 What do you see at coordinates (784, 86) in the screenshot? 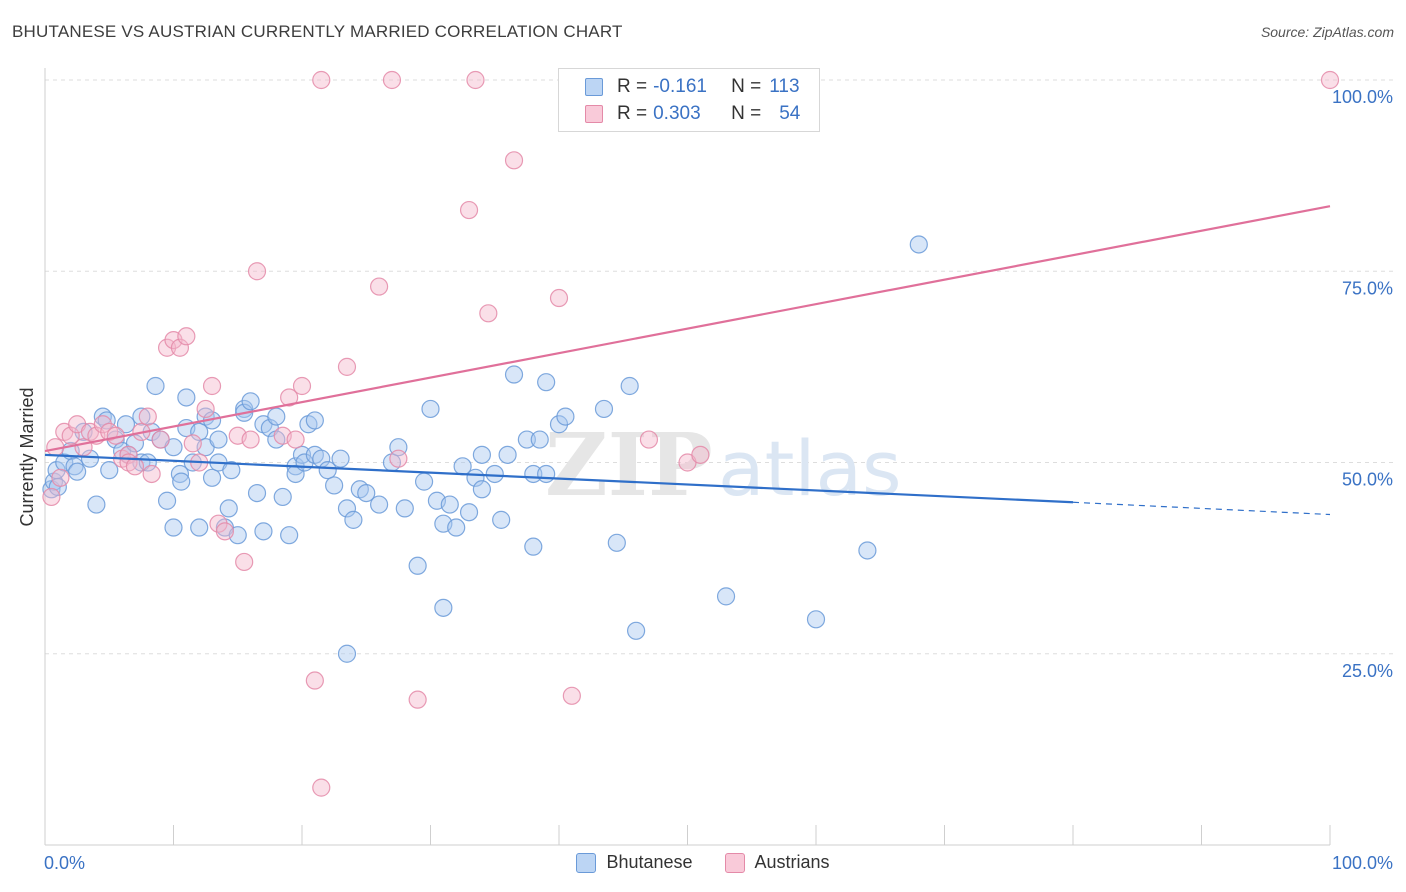
I see `legend-n-value-bhutanese: 113` at bounding box center [784, 86].